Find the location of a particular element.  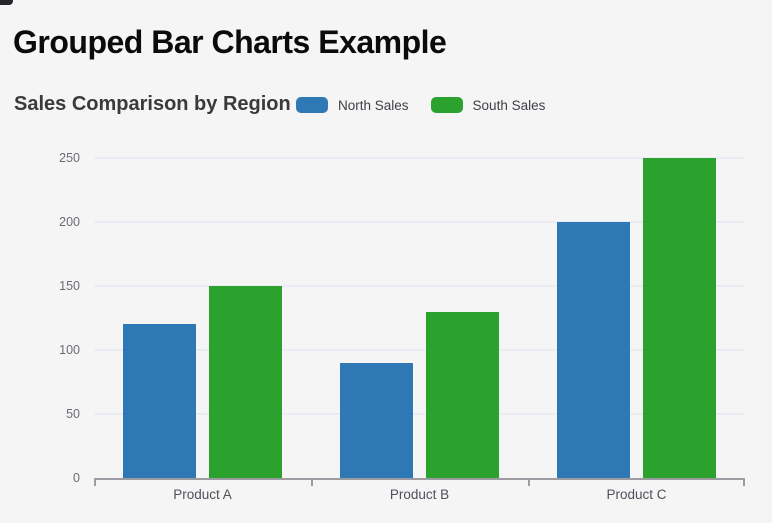

y-tick-label-250: 250 is located at coordinates (69, 158).